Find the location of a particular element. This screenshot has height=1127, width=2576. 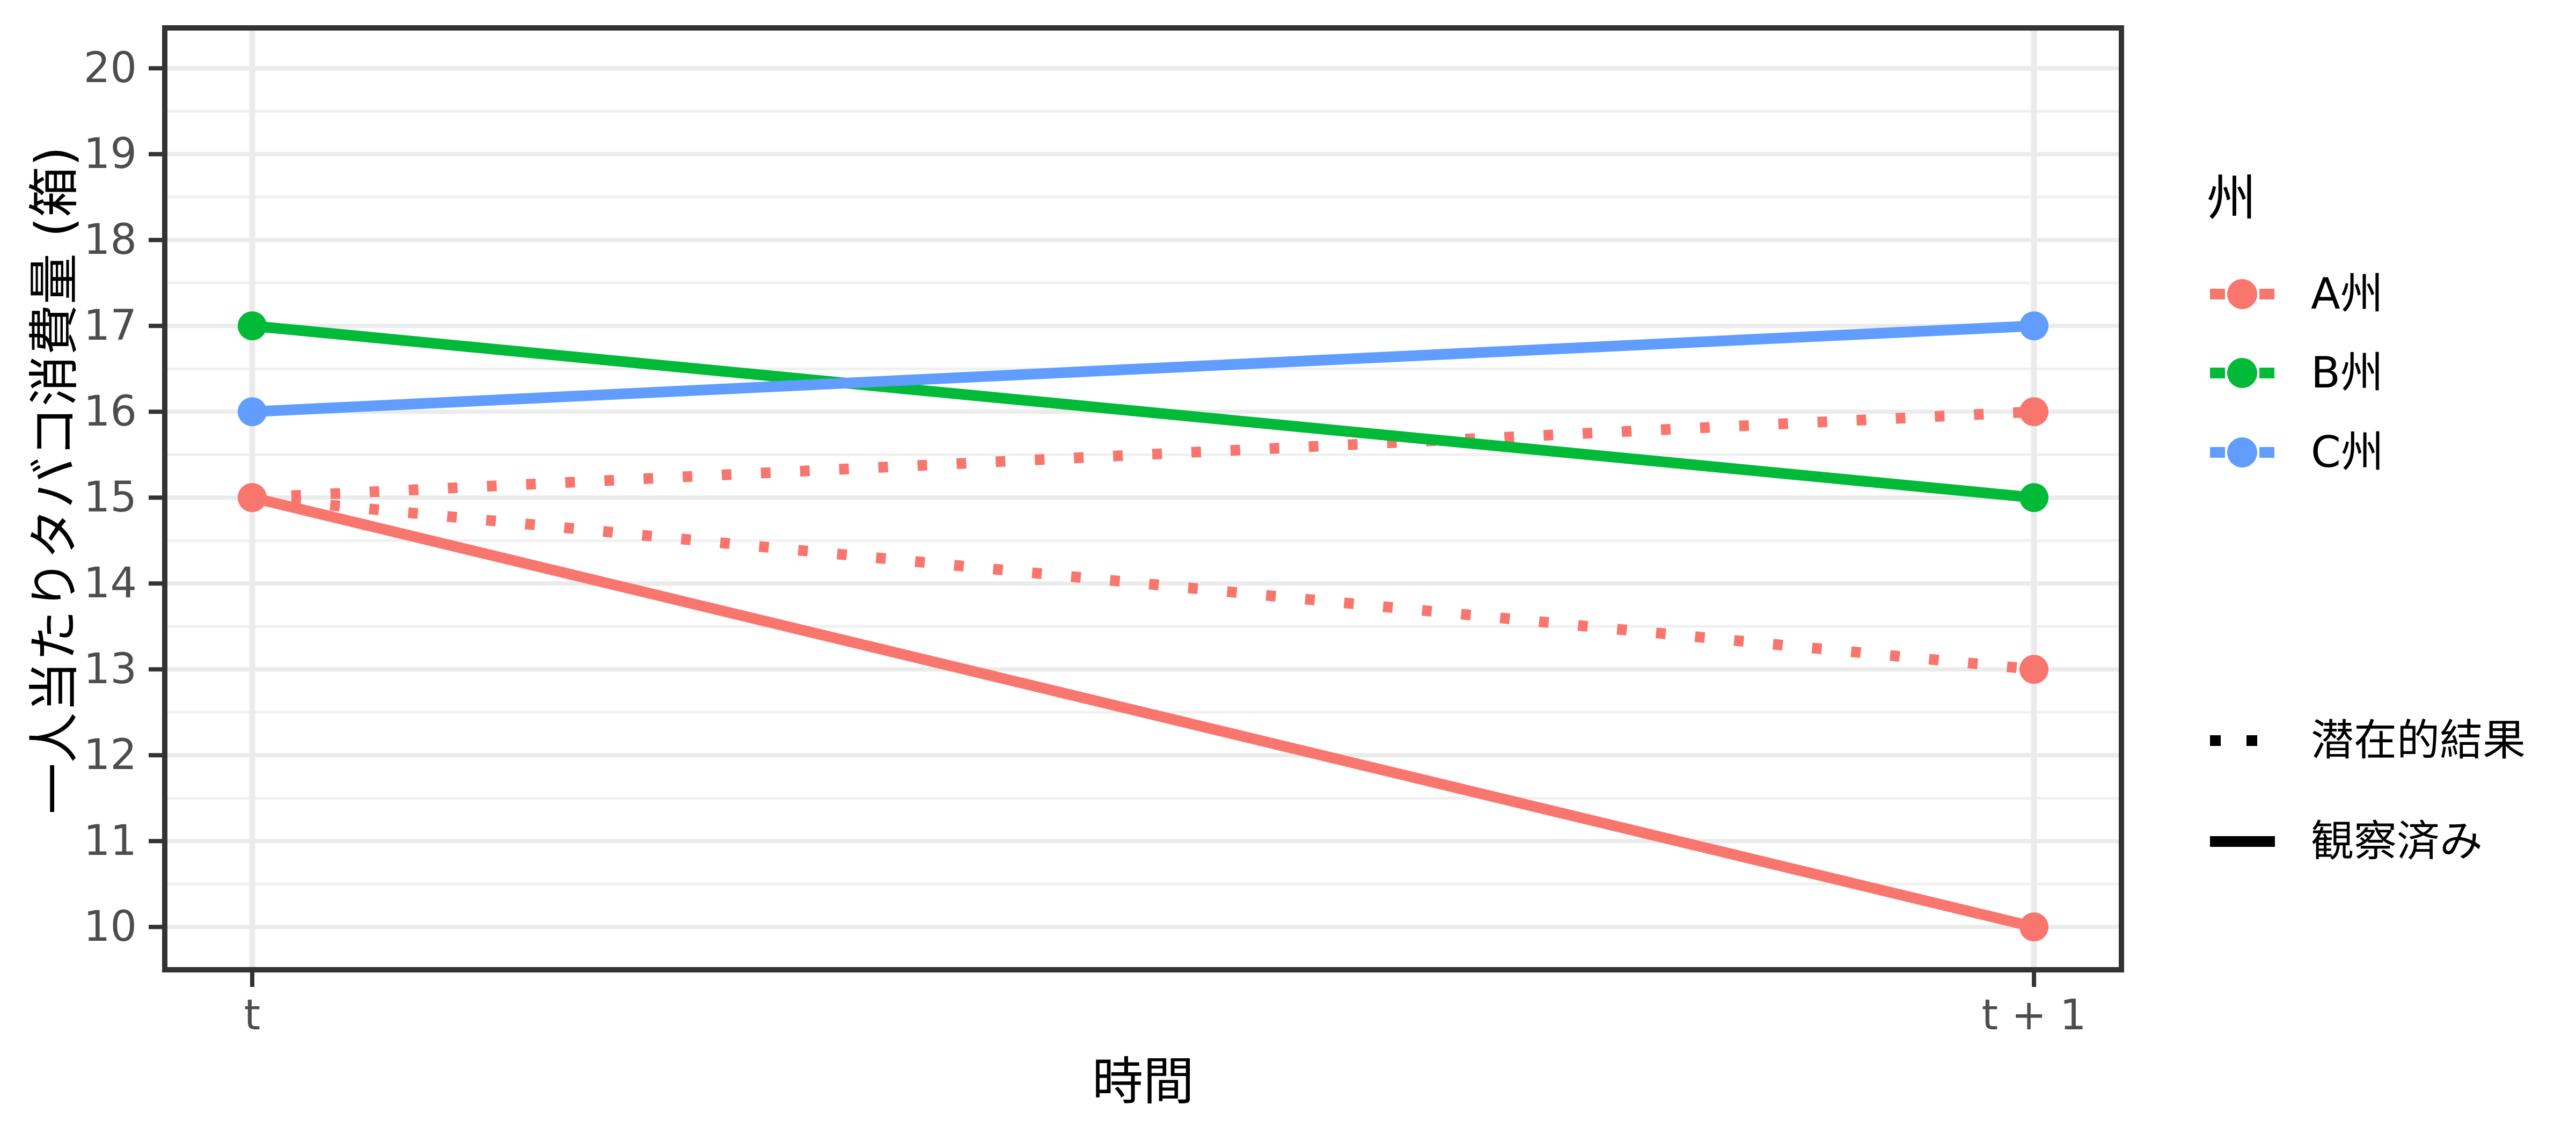

y-tick-label: 15 is located at coordinates (110, 497).